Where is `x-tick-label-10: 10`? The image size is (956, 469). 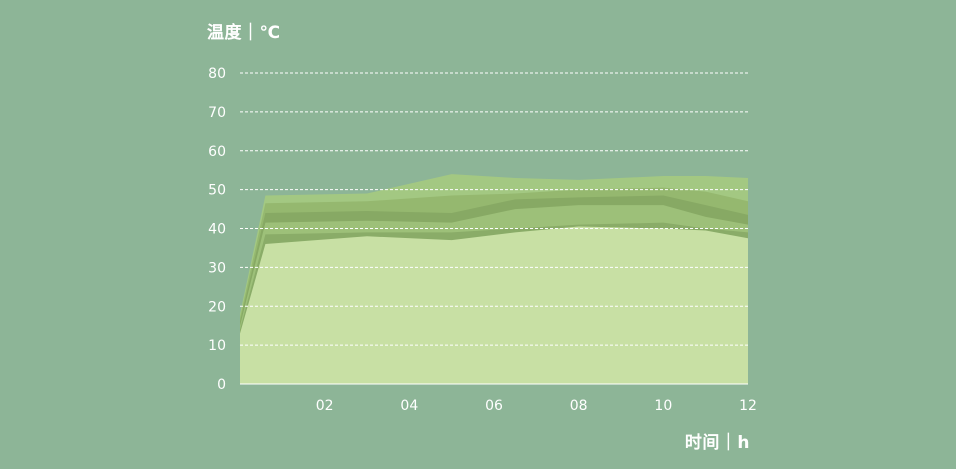 x-tick-label-10: 10 is located at coordinates (663, 406).